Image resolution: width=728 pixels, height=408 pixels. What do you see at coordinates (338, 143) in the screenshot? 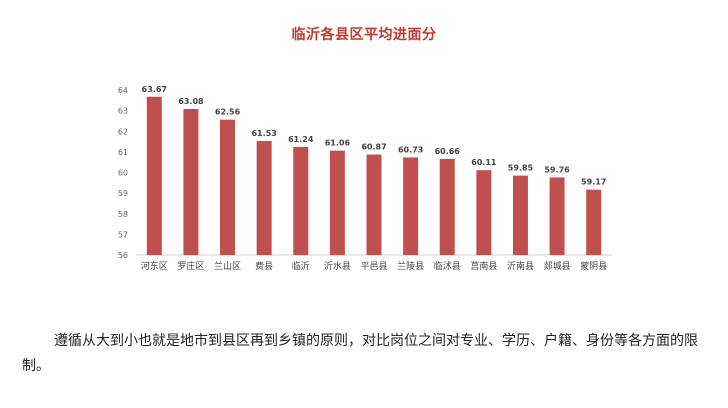
I see `data-label: 61.06` at bounding box center [338, 143].